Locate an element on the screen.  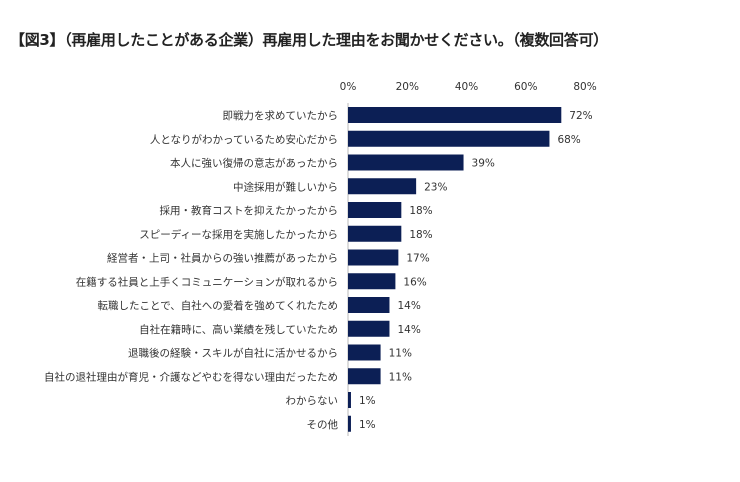
data-label: 17% is located at coordinates (417, 259).